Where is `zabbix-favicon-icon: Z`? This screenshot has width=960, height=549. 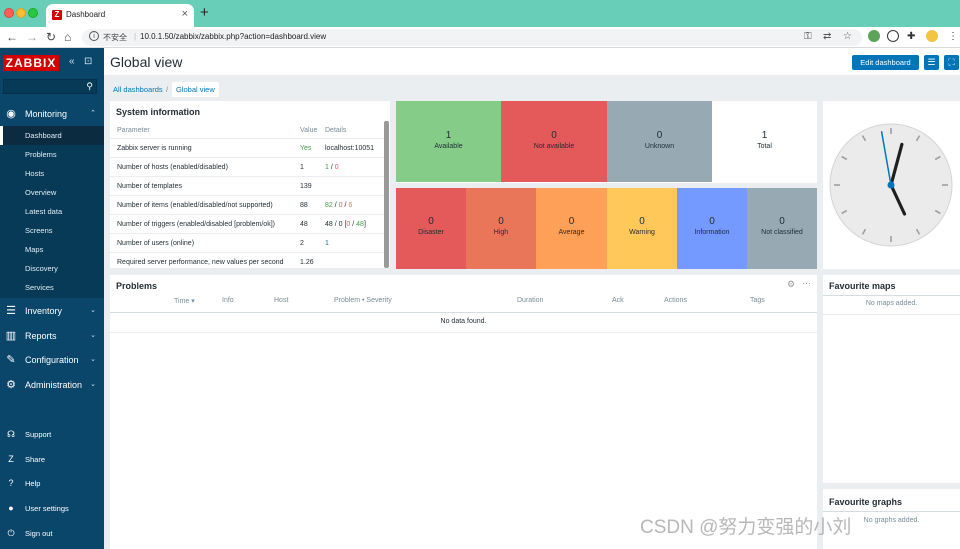
zabbix-favicon-icon: Z is located at coordinates (57, 15).